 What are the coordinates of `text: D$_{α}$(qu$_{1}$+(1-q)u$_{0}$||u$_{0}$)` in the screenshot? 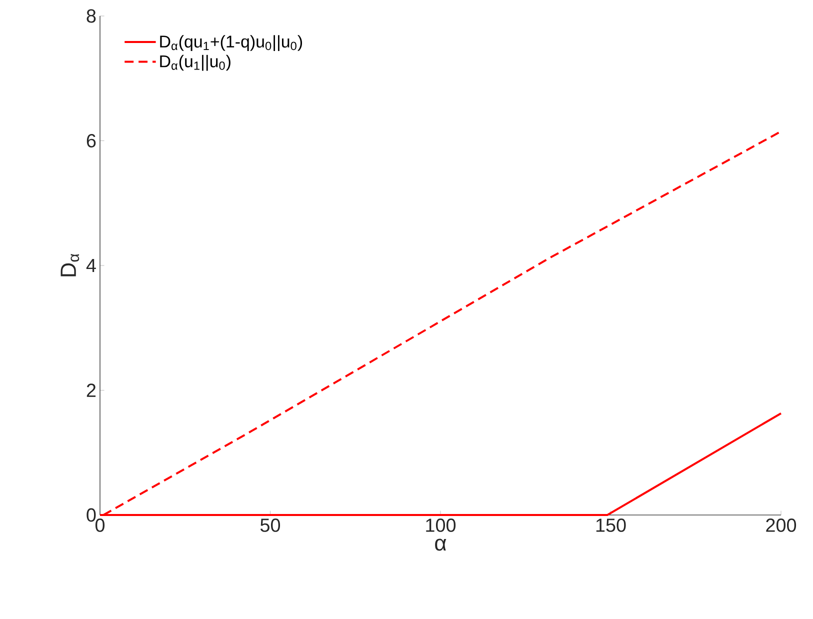 It's located at (231, 43).